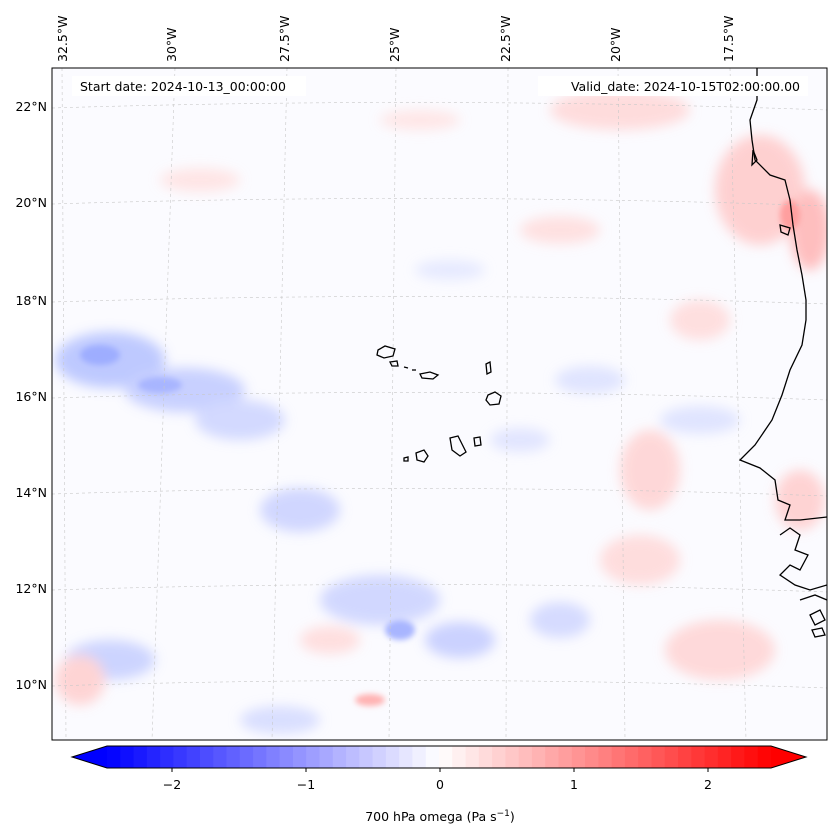  What do you see at coordinates (183, 86) in the screenshot?
I see `start-date-label: Start date: 2024-10-13_00:00:00` at bounding box center [183, 86].